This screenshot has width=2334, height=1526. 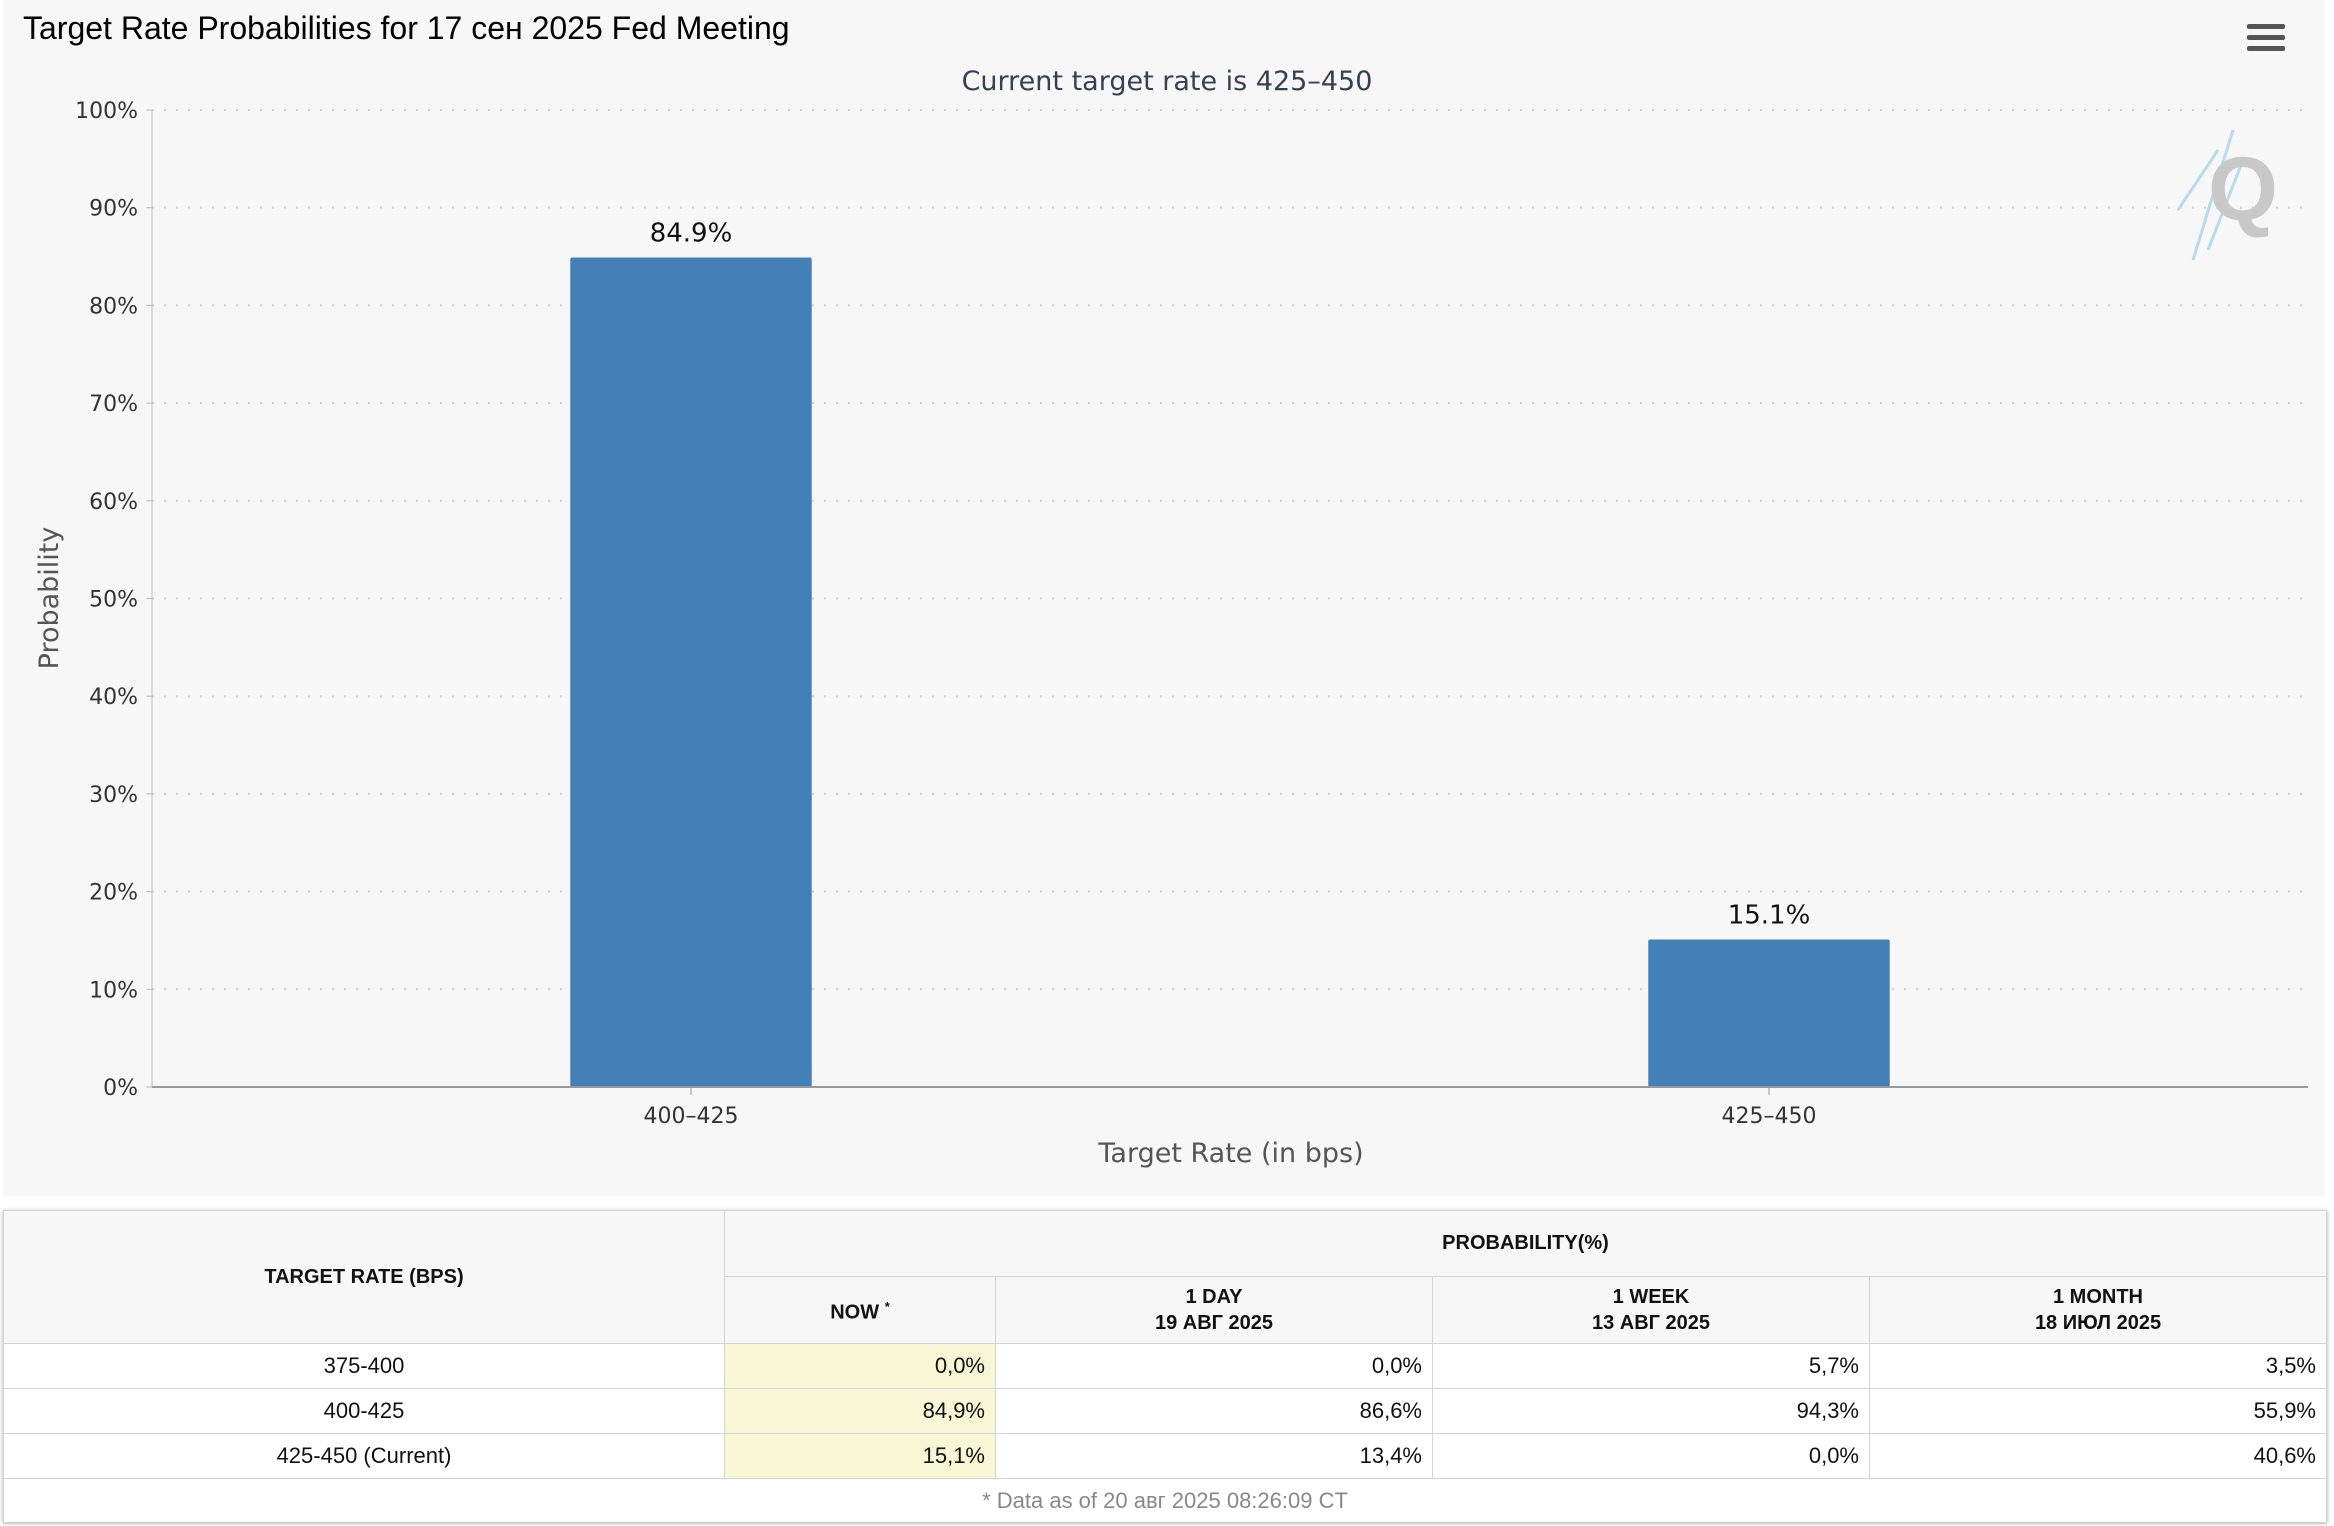 I want to click on col-header-now: NOW *, so click(x=860, y=1310).